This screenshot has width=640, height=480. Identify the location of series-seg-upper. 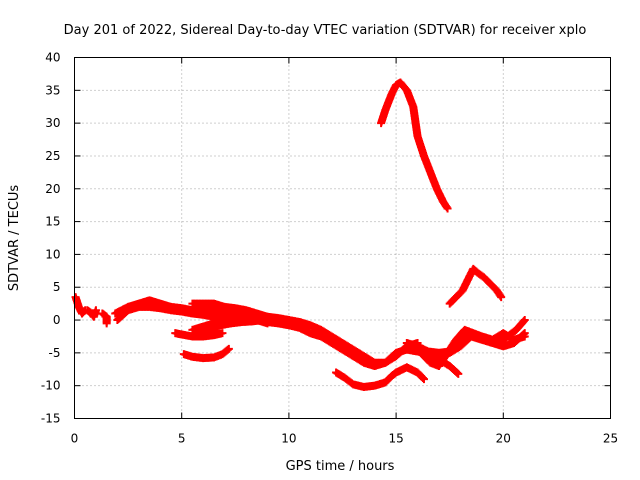
(414, 145).